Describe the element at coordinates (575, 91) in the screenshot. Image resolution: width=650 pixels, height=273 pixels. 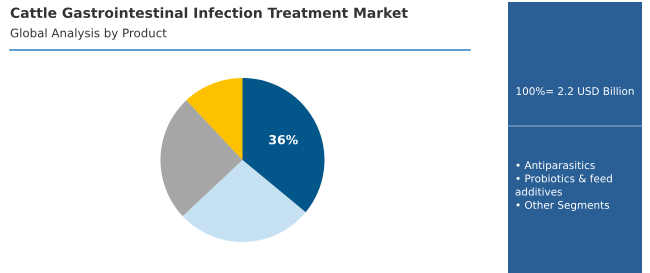
I see `text: 100%= 2.2 USD Billion` at that location.